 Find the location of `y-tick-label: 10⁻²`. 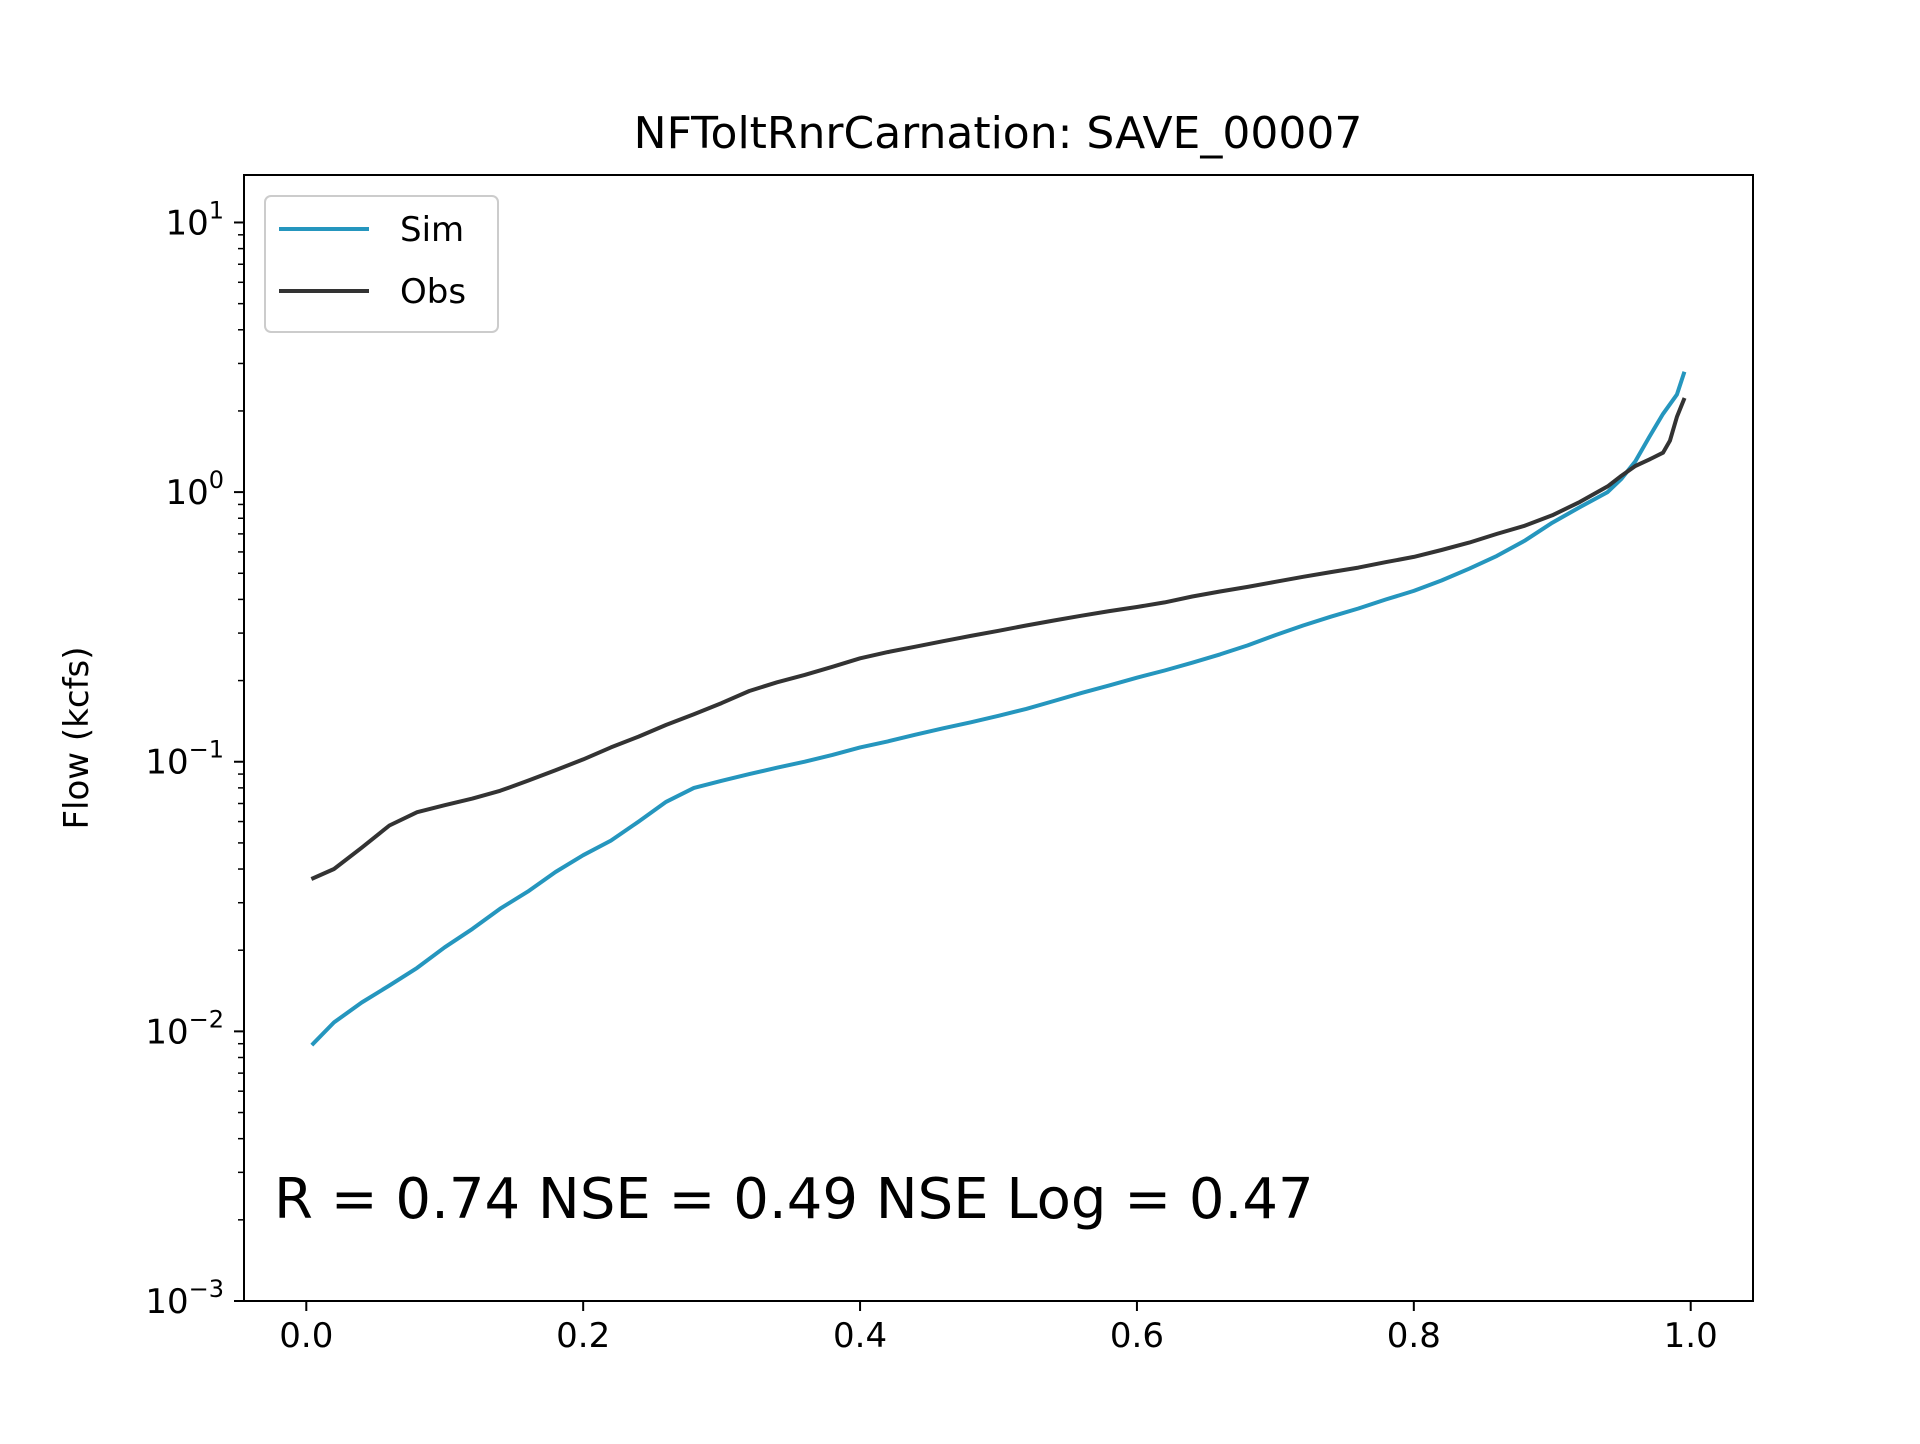

y-tick-label: 10⁻² is located at coordinates (184, 1028).